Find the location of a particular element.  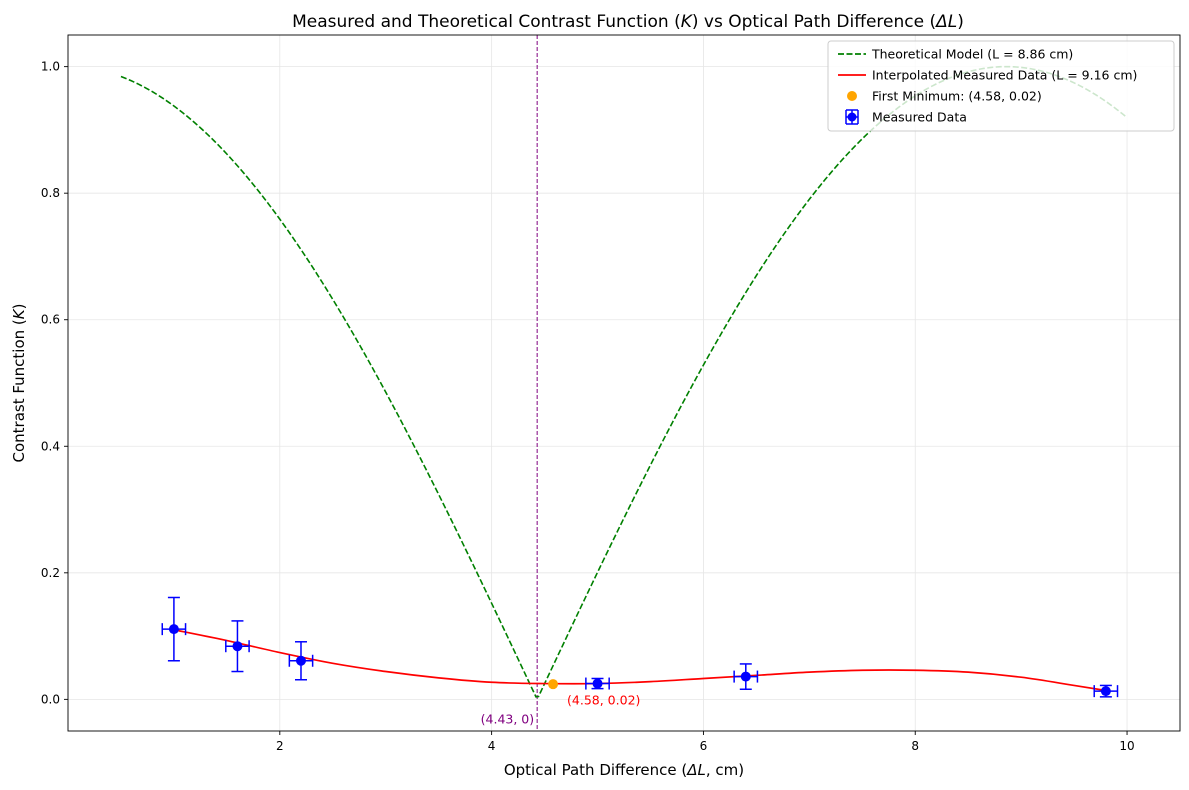

x-tick-label: 2 is located at coordinates (280, 746).